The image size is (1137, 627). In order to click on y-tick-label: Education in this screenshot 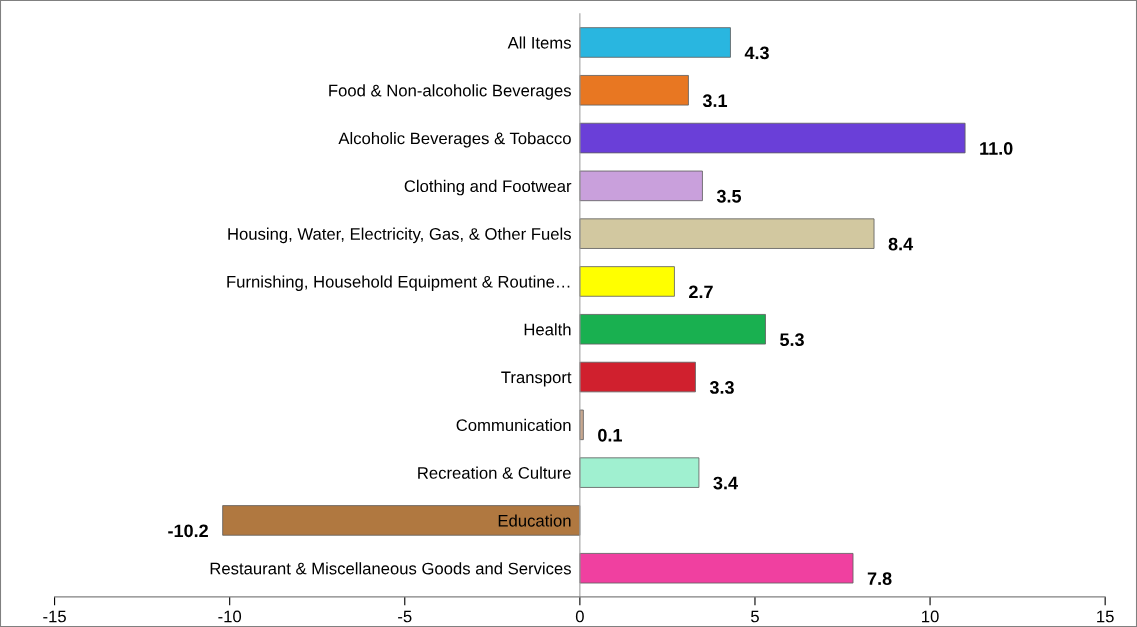, I will do `click(534, 520)`.